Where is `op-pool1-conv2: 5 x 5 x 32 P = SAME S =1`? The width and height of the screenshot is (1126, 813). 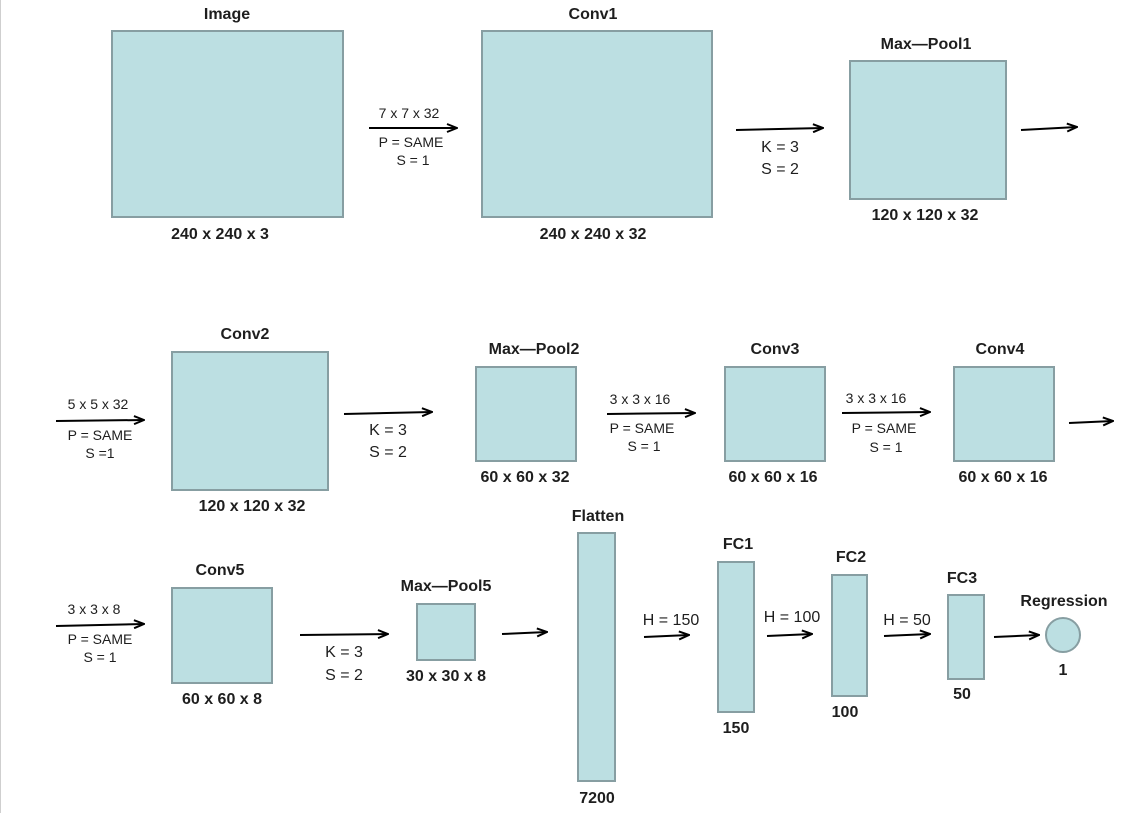
op-pool1-conv2: 5 x 5 x 32 P = SAME S =1 is located at coordinates (99, 428).